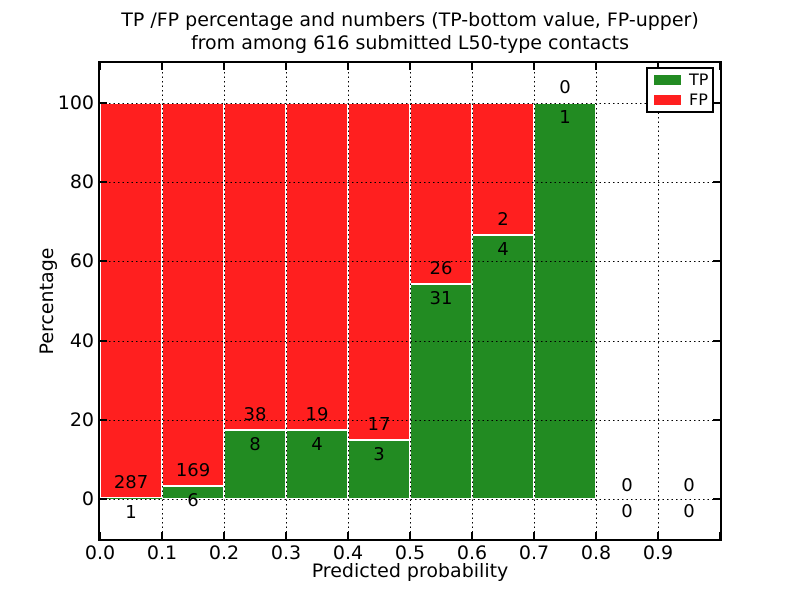 The image size is (800, 600). What do you see at coordinates (81, 261) in the screenshot?
I see `y-tick-label: 60` at bounding box center [81, 261].